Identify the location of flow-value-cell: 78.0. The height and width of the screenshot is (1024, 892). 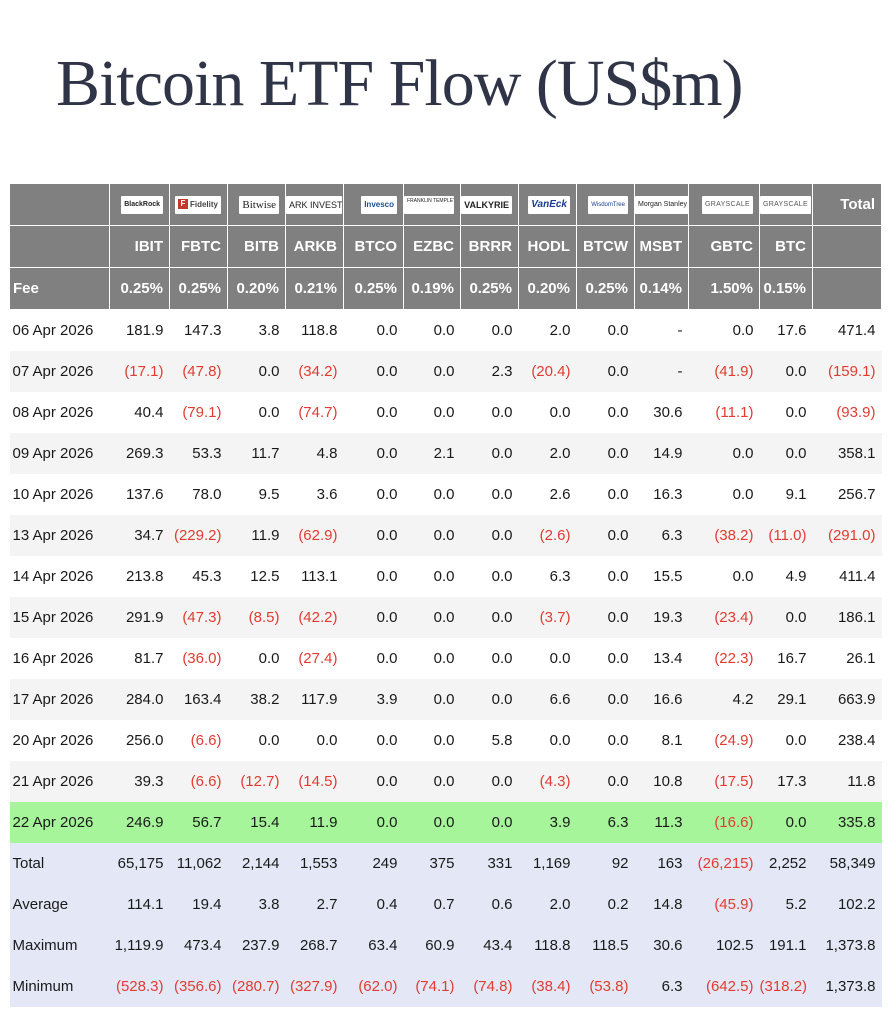
(198, 494).